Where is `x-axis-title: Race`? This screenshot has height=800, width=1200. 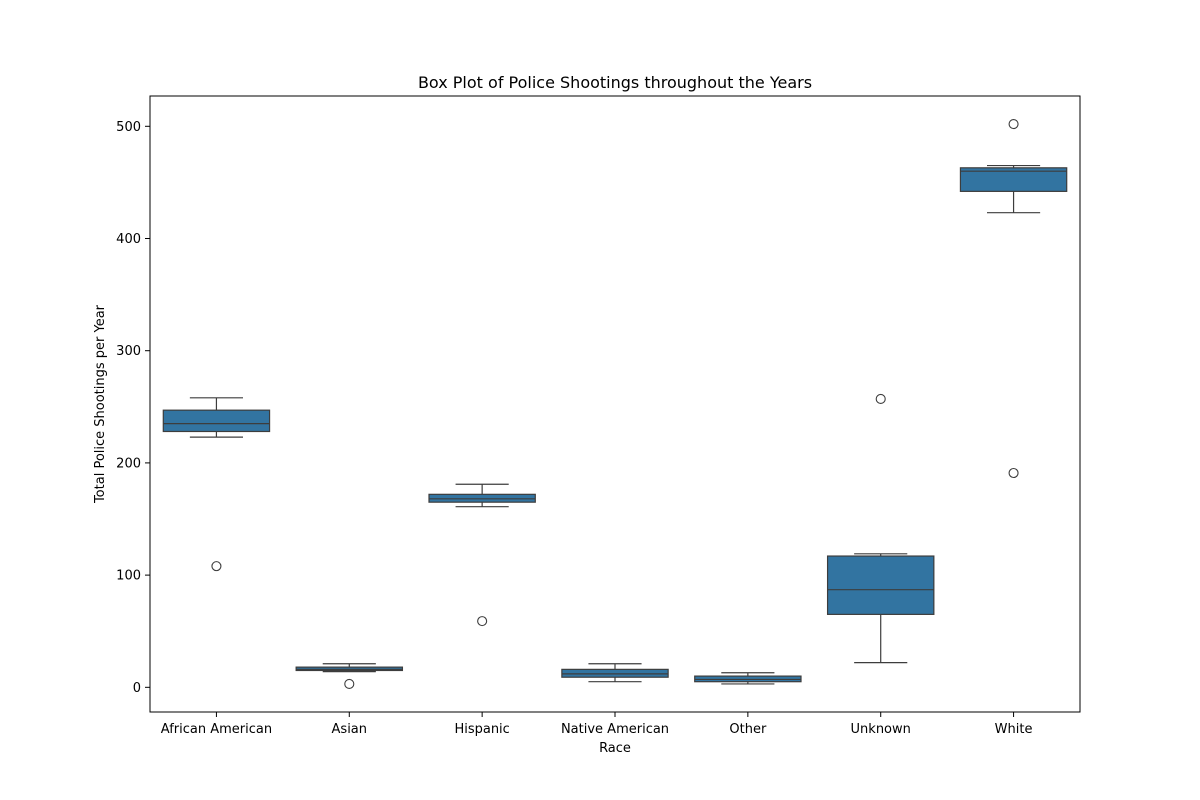 x-axis-title: Race is located at coordinates (615, 748).